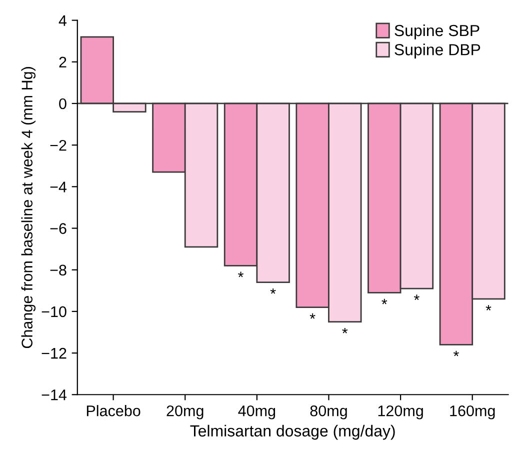 This screenshot has width=516, height=451. I want to click on y-tick-label: 4, so click(62, 20).